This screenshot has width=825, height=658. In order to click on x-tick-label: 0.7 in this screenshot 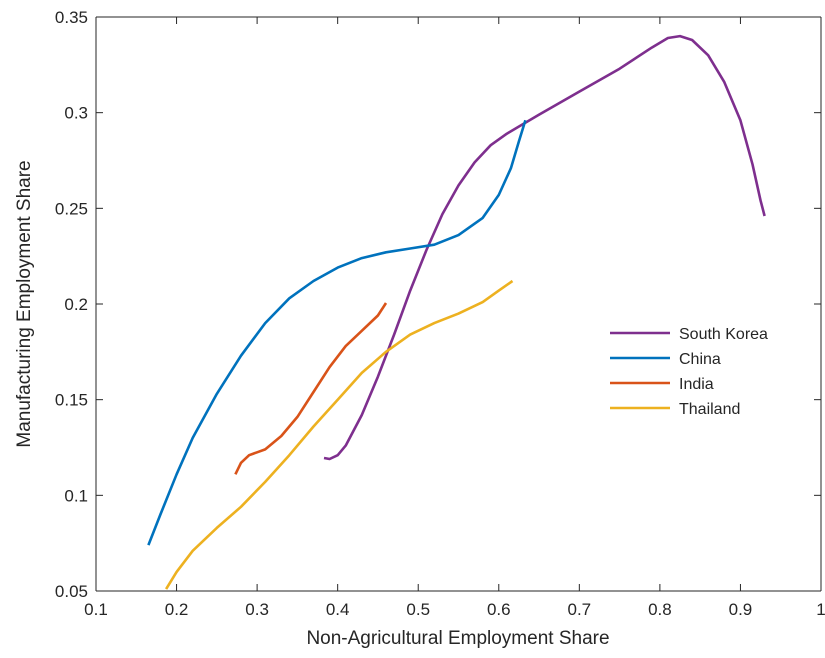, I will do `click(580, 609)`.